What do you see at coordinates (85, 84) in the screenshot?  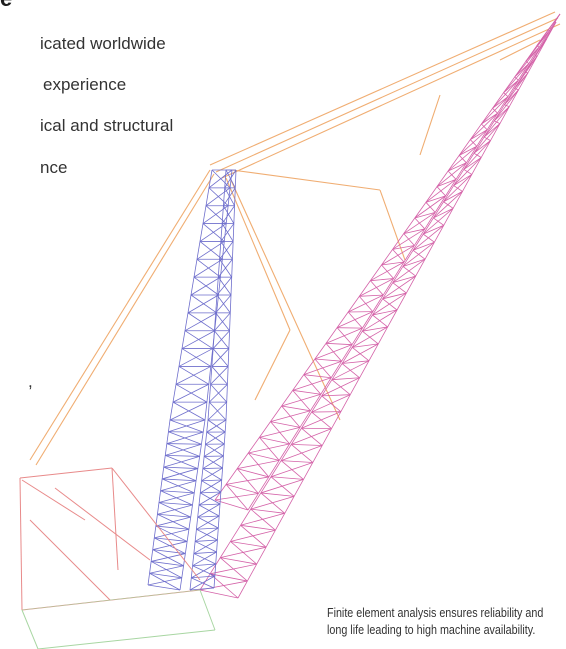 I see `body-text-line: experience` at bounding box center [85, 84].